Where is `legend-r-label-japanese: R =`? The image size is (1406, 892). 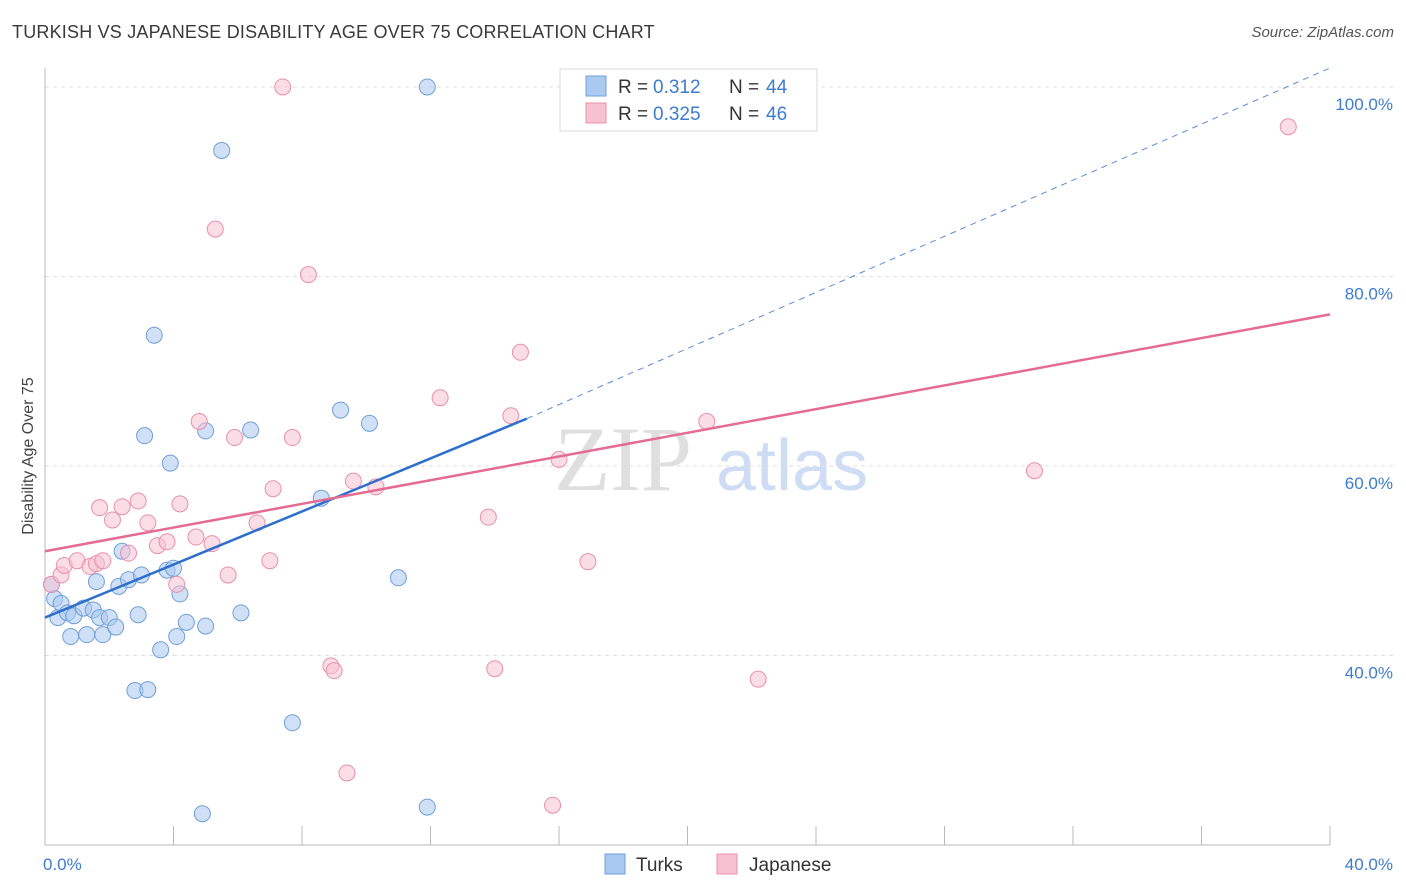
legend-r-label-japanese: R = is located at coordinates (633, 114).